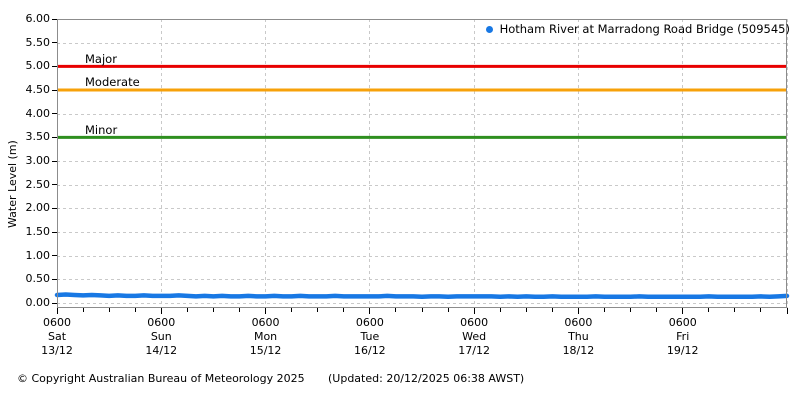 This screenshot has height=400, width=800. I want to click on minor-threshold-label: Minor, so click(101, 130).